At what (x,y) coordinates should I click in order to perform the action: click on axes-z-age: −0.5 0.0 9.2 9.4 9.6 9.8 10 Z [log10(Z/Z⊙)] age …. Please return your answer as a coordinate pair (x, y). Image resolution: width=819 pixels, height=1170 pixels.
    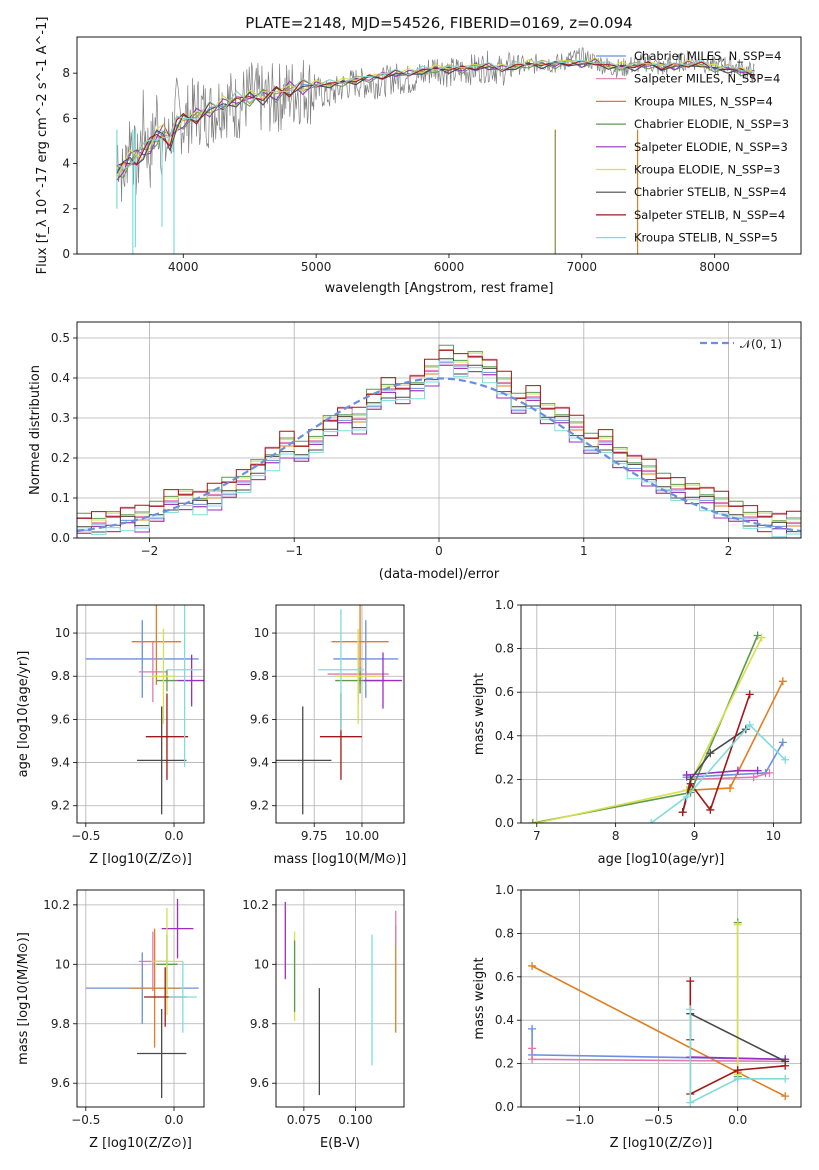
    Looking at the image, I should click on (110, 735).